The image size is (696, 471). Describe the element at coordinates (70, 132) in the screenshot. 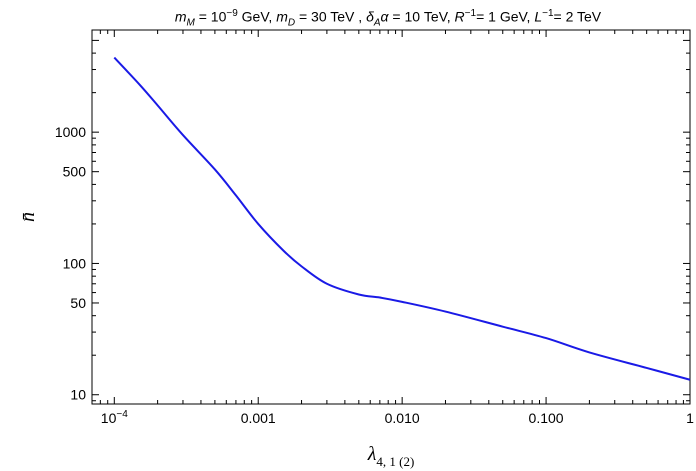

I see `y-tick-label: 1000` at that location.